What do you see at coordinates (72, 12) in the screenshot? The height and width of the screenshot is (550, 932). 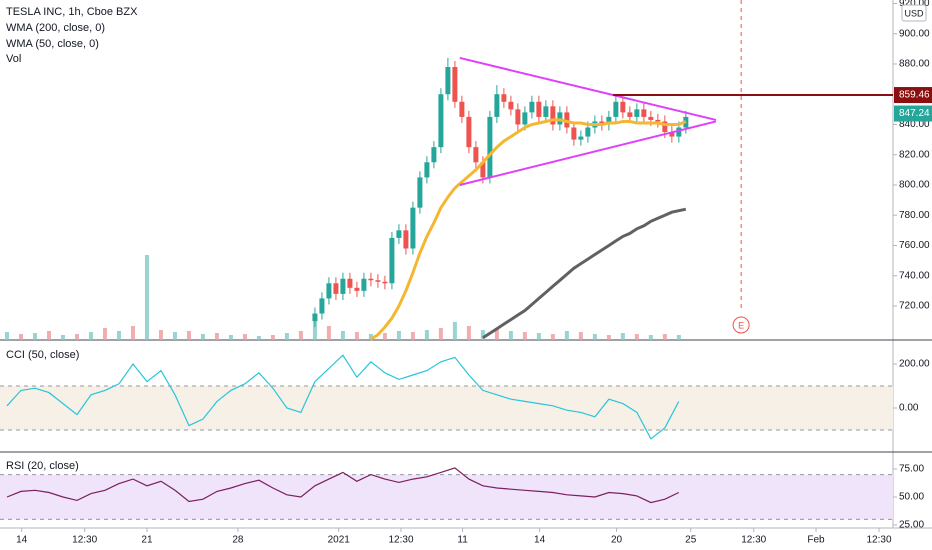 I see `chart-title: TESLA INC, 1h, Cboe BZX` at bounding box center [72, 12].